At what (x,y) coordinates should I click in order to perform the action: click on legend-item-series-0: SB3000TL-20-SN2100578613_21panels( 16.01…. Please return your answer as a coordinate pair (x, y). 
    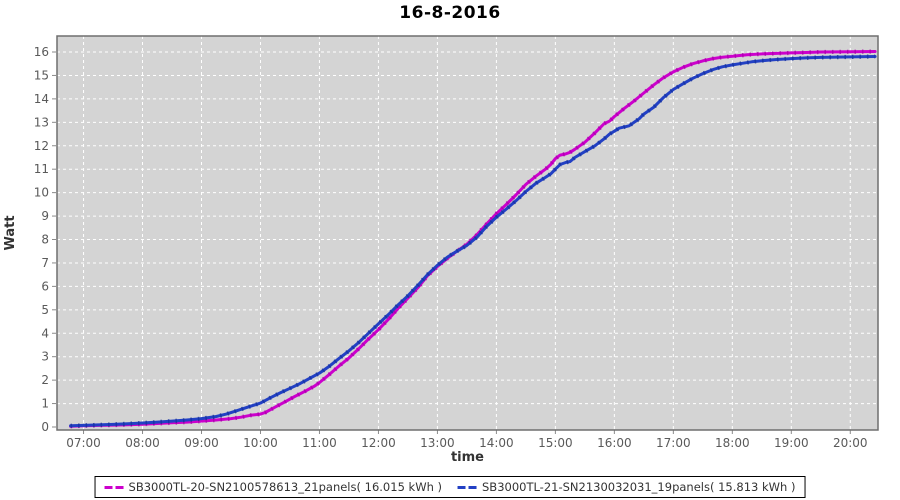
    Looking at the image, I should click on (273, 487).